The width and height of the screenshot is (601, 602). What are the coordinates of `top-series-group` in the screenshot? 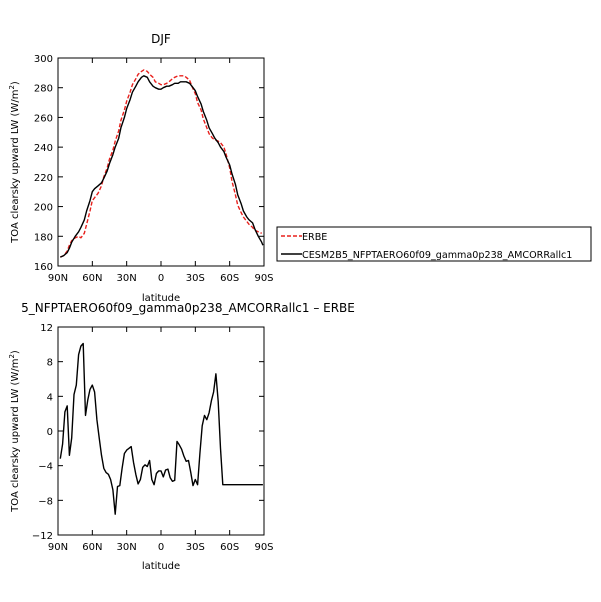 It's located at (162, 163).